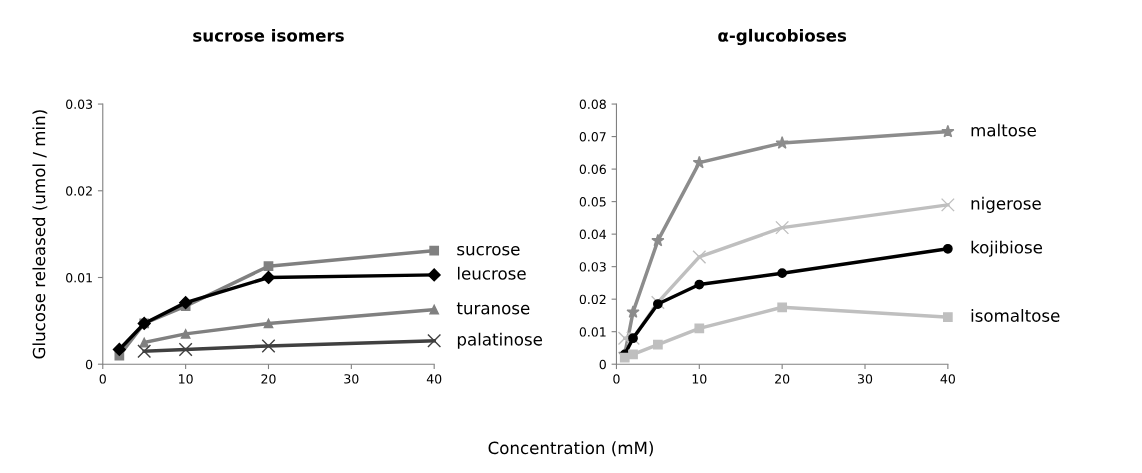 The height and width of the screenshot is (473, 1142). I want to click on series-label: leucrose, so click(491, 273).